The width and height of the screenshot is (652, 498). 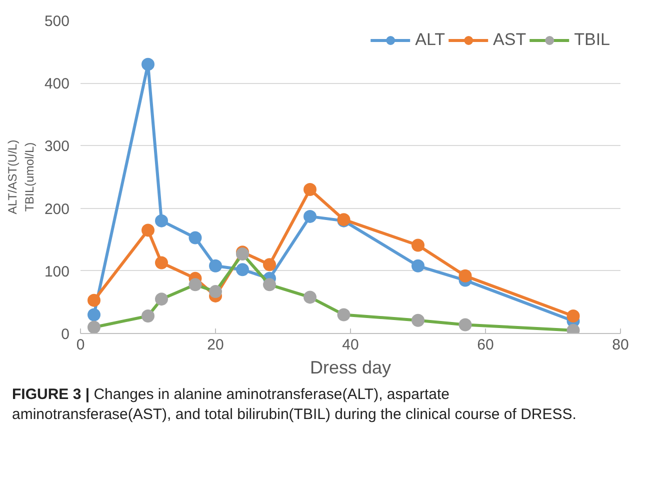 I want to click on y-tick-label: 0, so click(x=65, y=334).